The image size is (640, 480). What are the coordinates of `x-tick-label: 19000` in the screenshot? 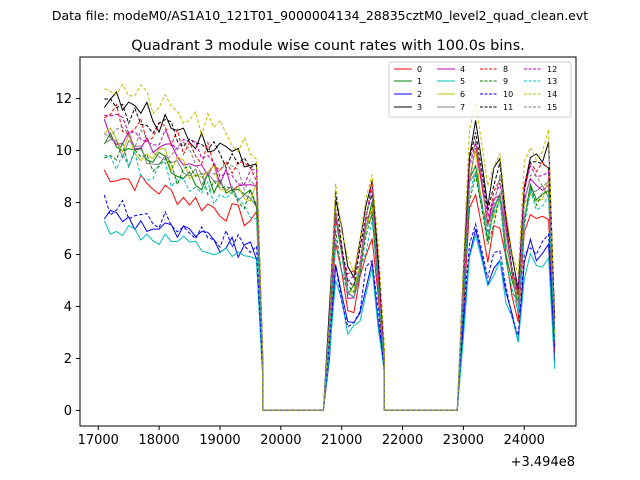 It's located at (219, 440).